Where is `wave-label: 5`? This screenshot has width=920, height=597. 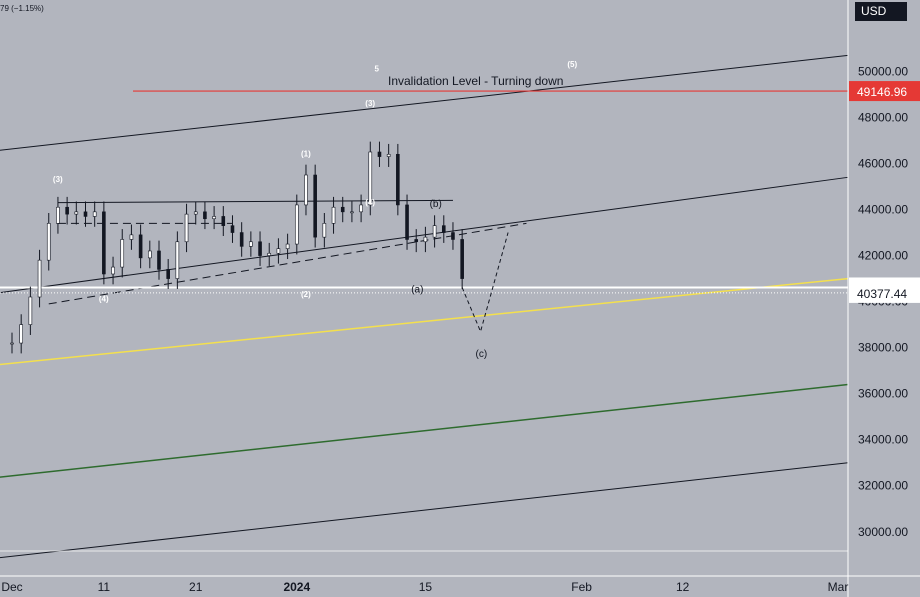 wave-label: 5 is located at coordinates (376, 68).